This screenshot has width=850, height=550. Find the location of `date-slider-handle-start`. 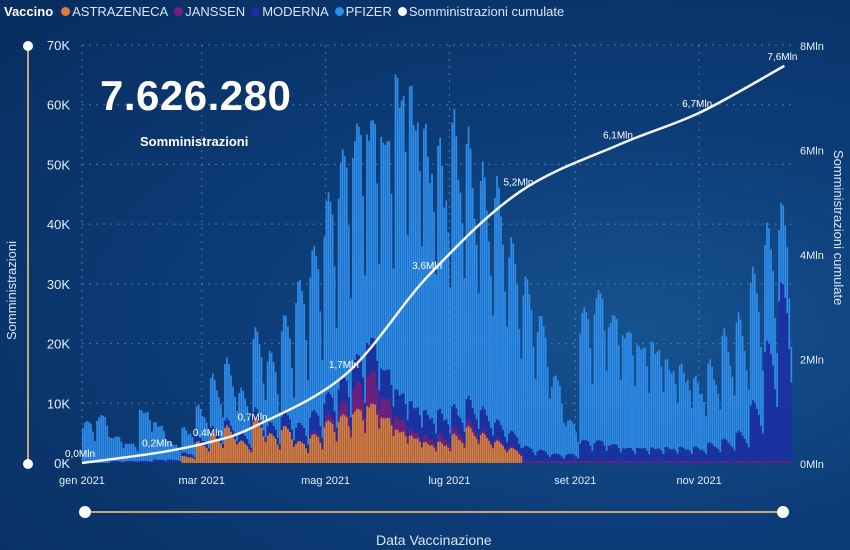

date-slider-handle-start is located at coordinates (85, 512).